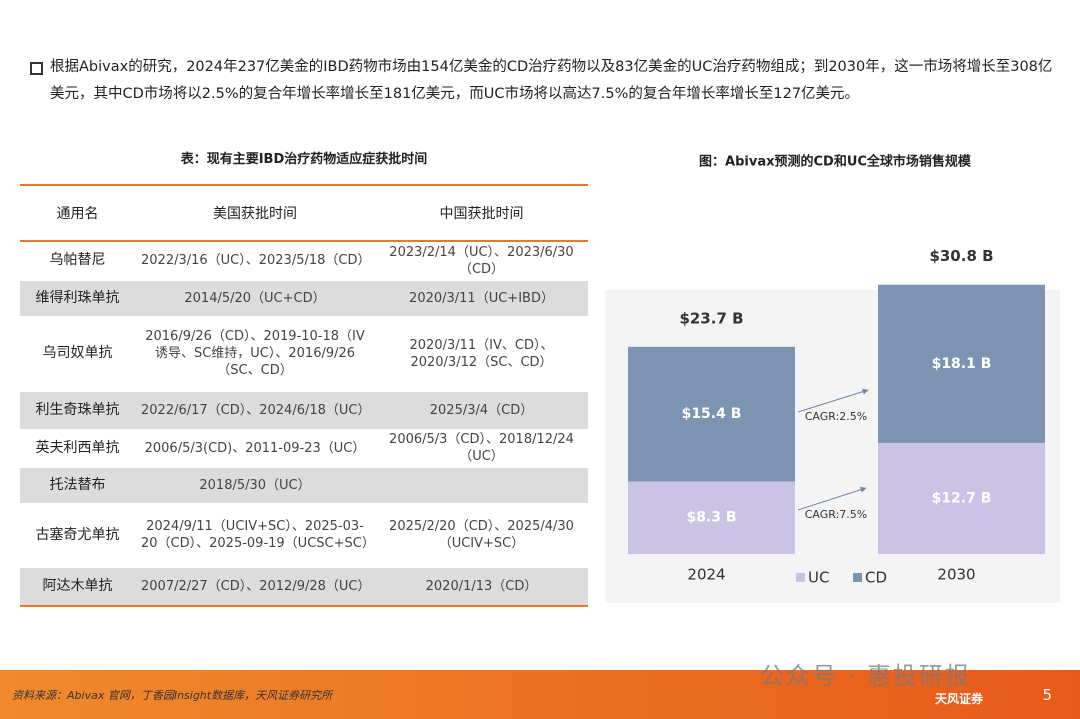  I want to click on watermark: 公众号 · 惠投研报, so click(865, 676).